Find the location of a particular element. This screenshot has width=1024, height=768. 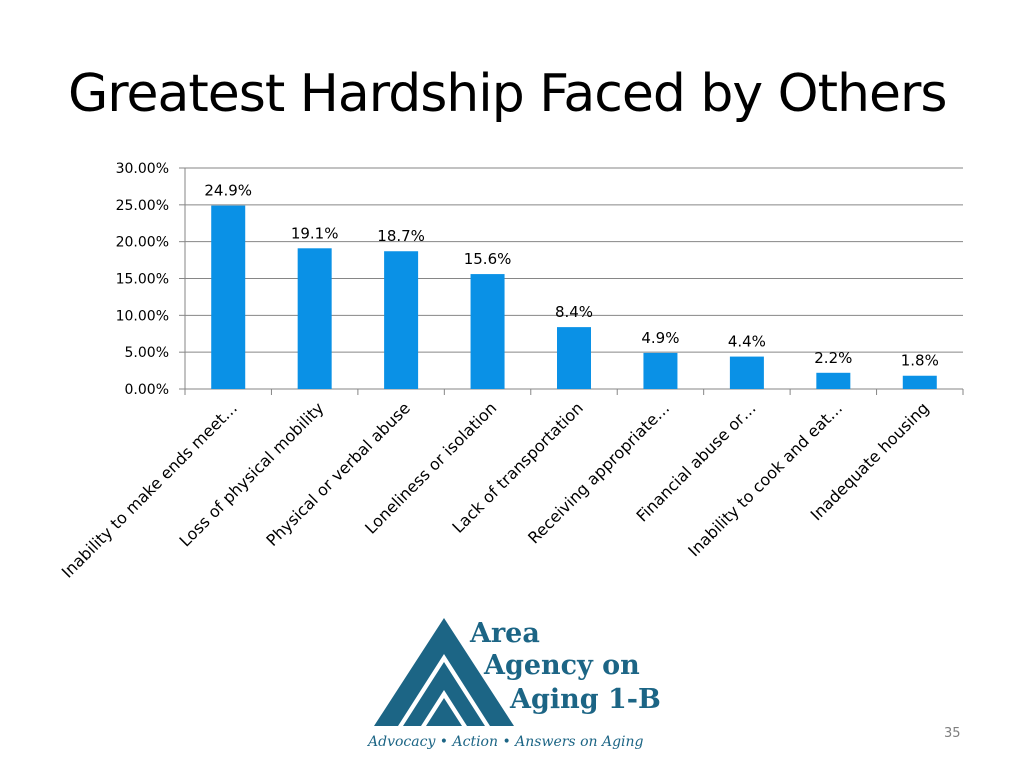

logo-tagline: Advocacy • Action • Answers on Aging is located at coordinates (506, 742).